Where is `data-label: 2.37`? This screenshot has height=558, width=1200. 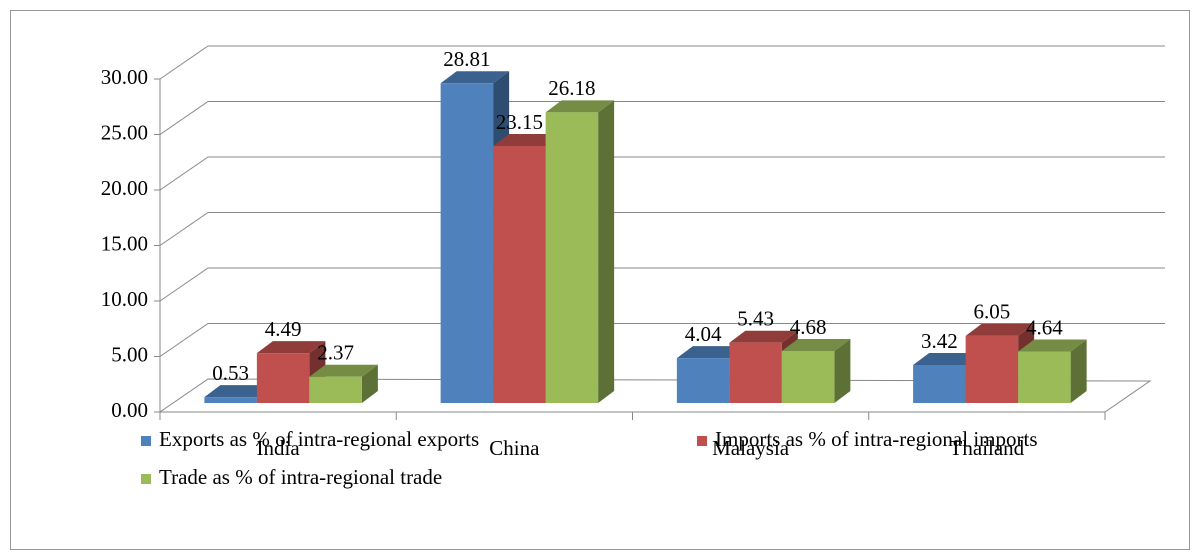 data-label: 2.37 is located at coordinates (335, 353).